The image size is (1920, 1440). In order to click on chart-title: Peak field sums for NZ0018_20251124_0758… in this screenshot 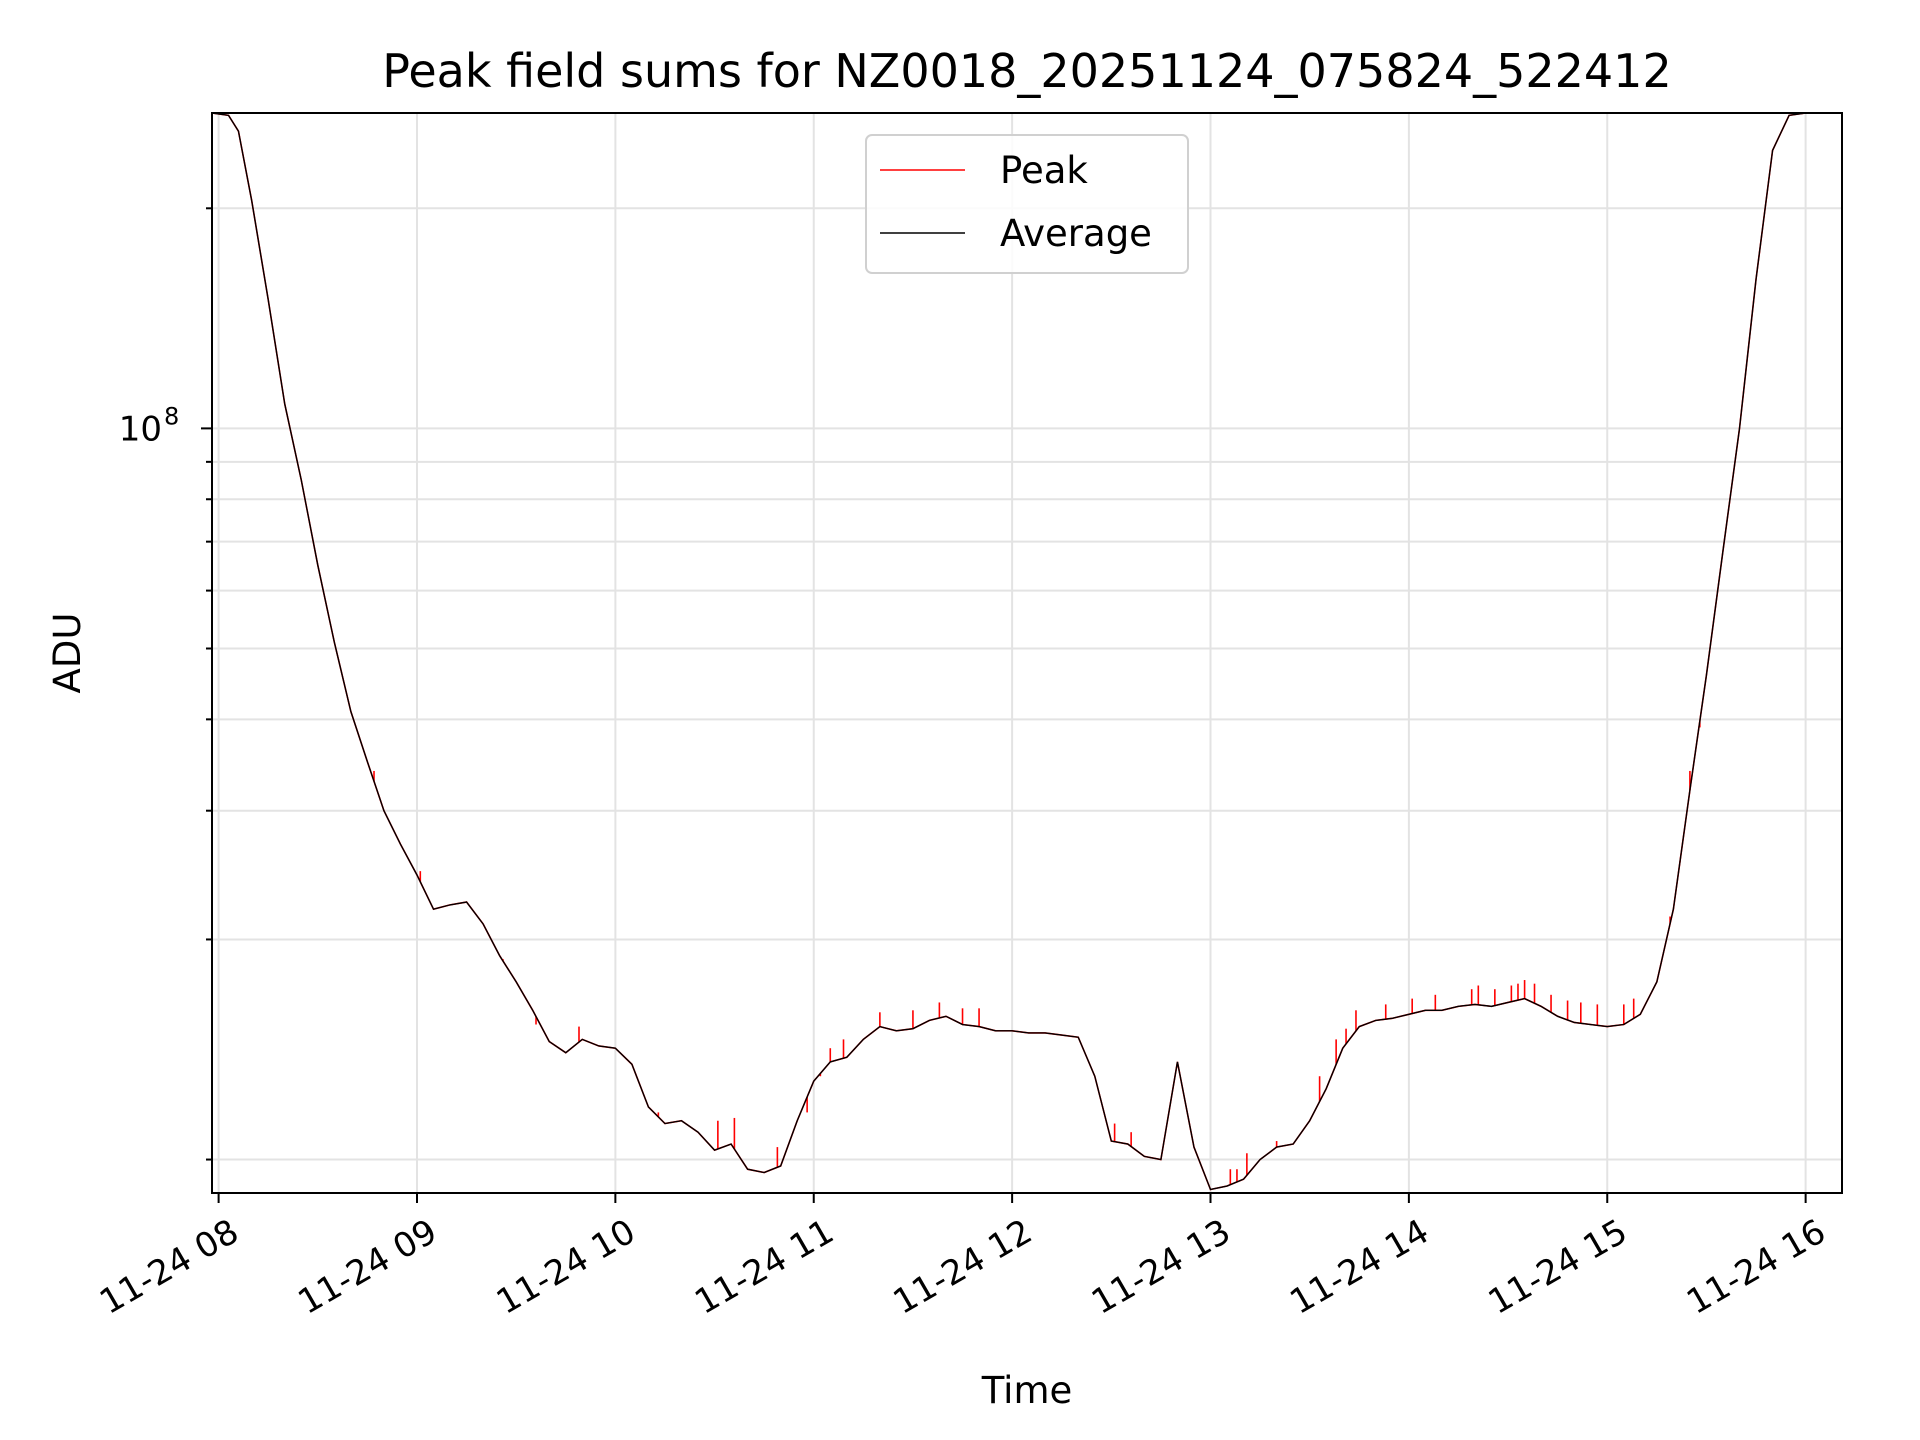, I will do `click(1026, 71)`.